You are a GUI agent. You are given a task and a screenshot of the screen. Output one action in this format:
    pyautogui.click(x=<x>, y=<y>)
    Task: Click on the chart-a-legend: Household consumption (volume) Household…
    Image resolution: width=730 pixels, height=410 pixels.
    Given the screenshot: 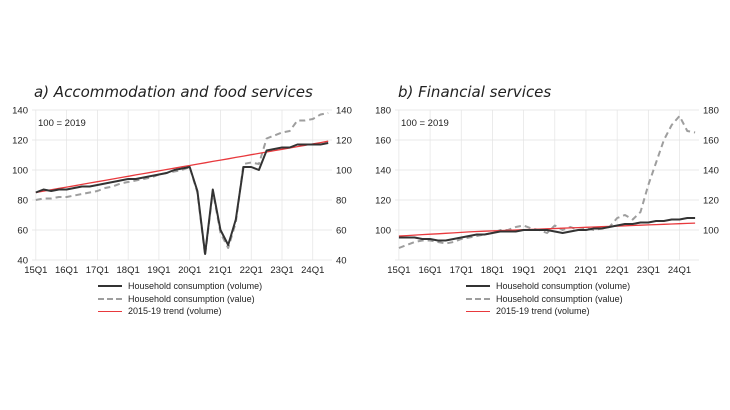 What is the action you would take?
    pyautogui.click(x=180, y=299)
    